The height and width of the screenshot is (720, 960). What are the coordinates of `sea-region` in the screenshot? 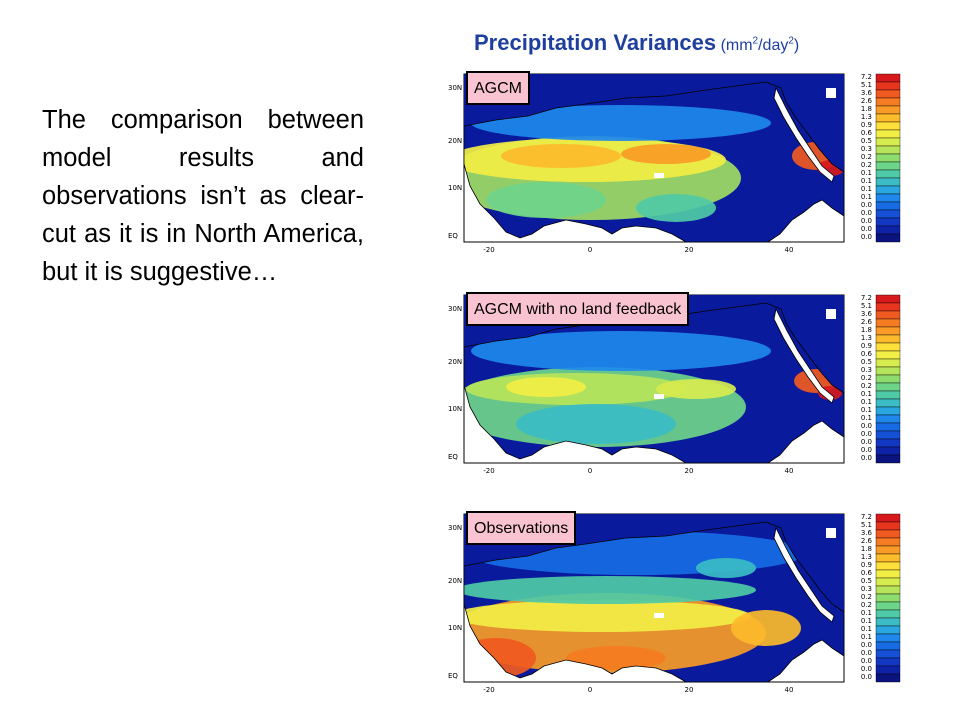 It's located at (654, 123).